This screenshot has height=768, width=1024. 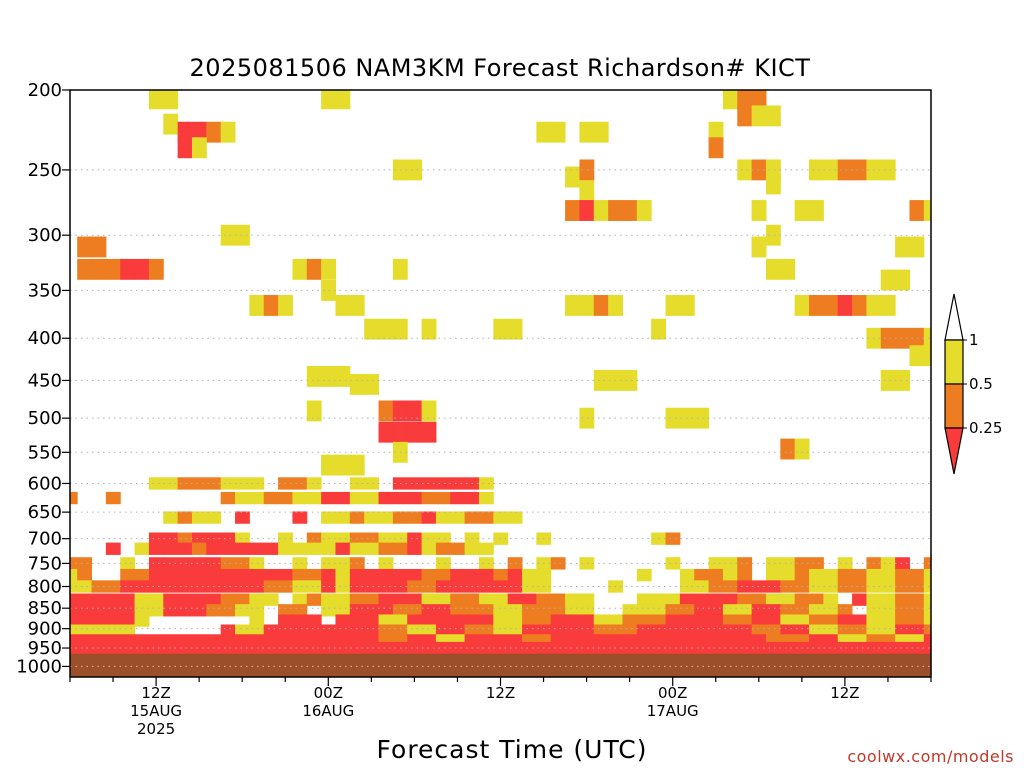 What do you see at coordinates (930, 756) in the screenshot?
I see `credit-text: coolwx.com/models` at bounding box center [930, 756].